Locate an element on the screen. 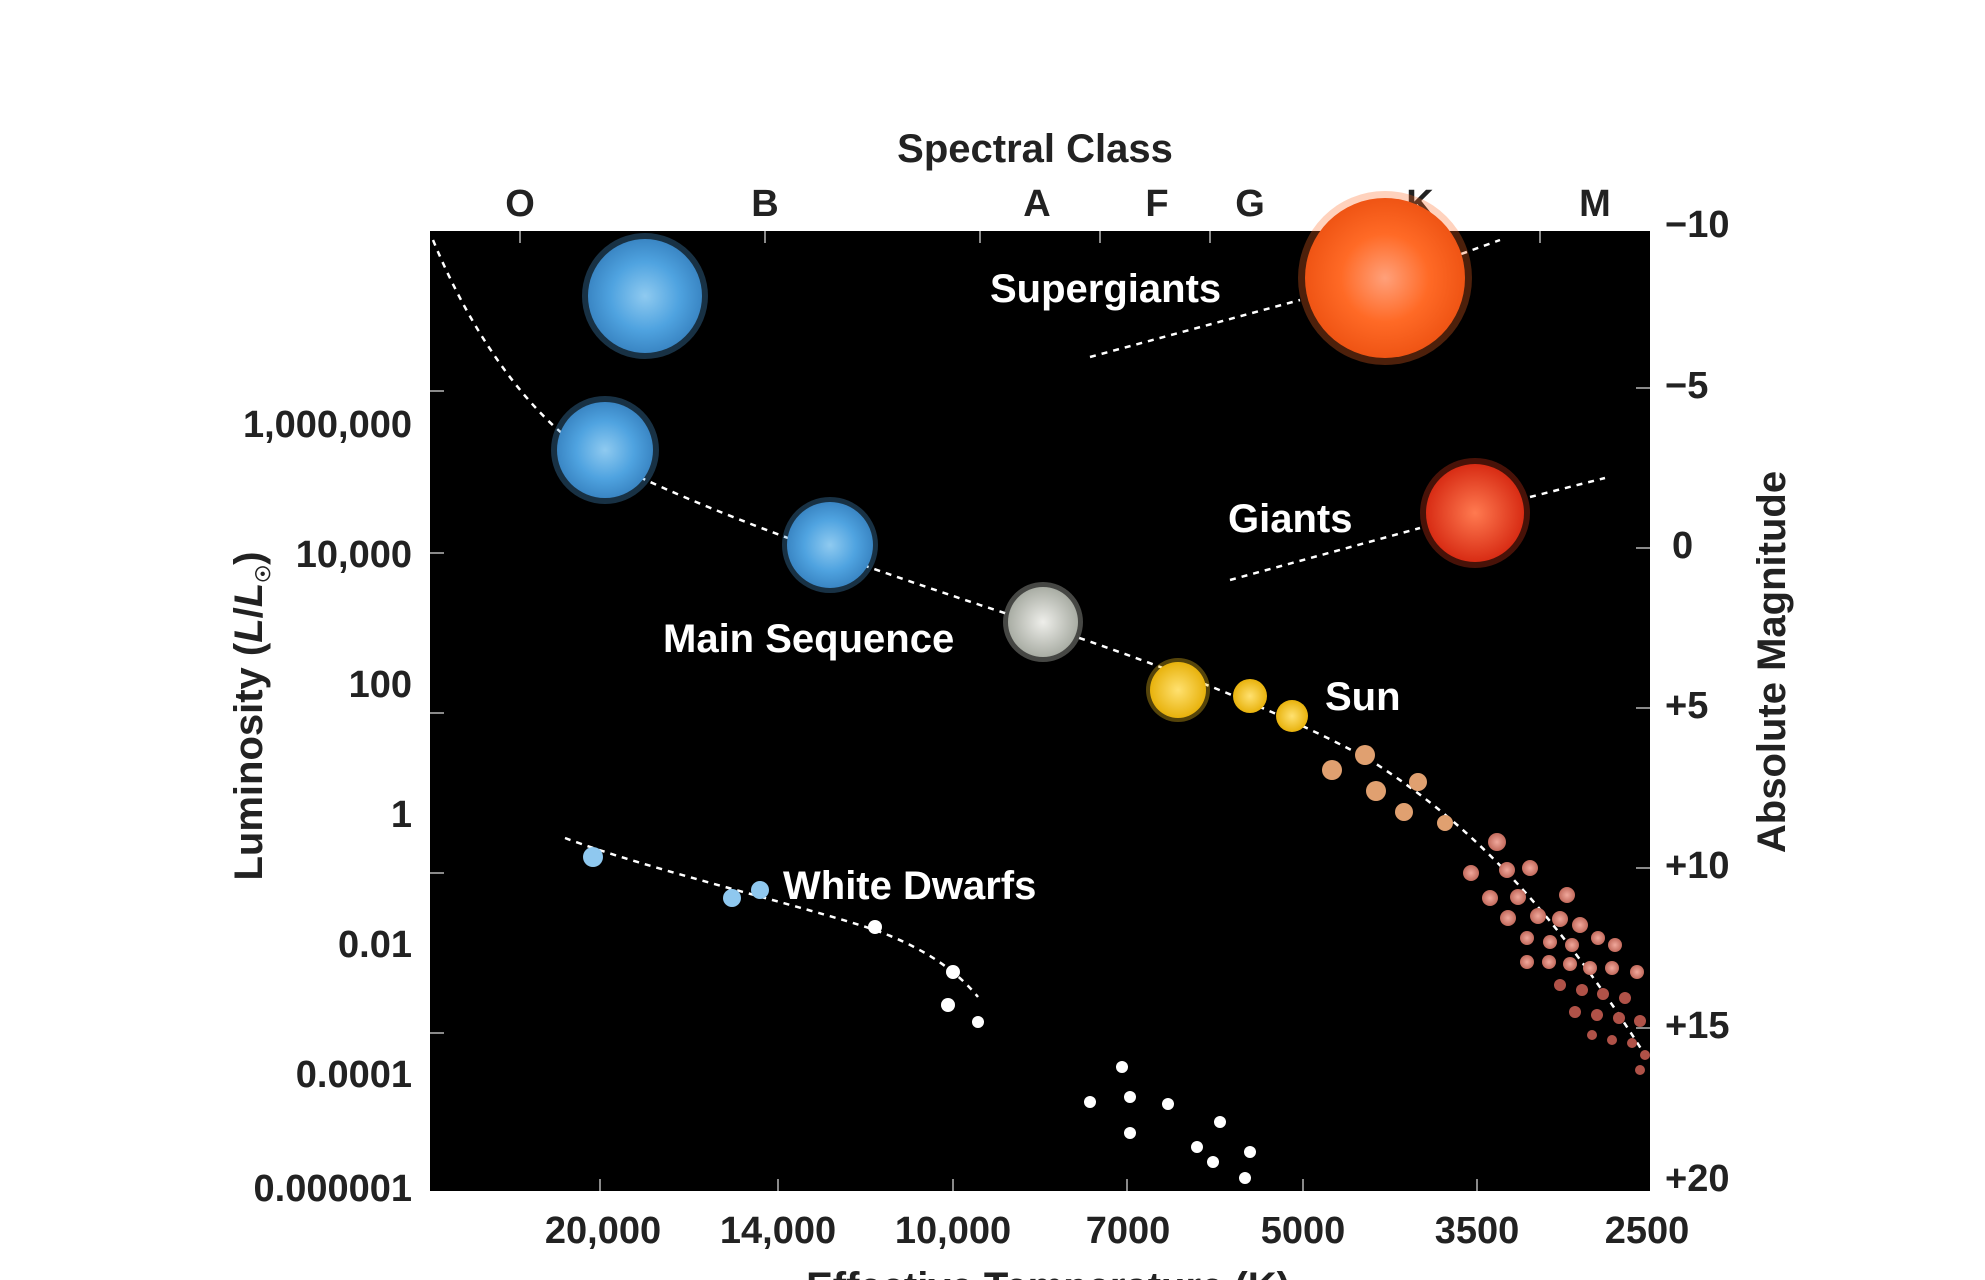  magnitude-tick-minus-5: −5 is located at coordinates (1686, 386).